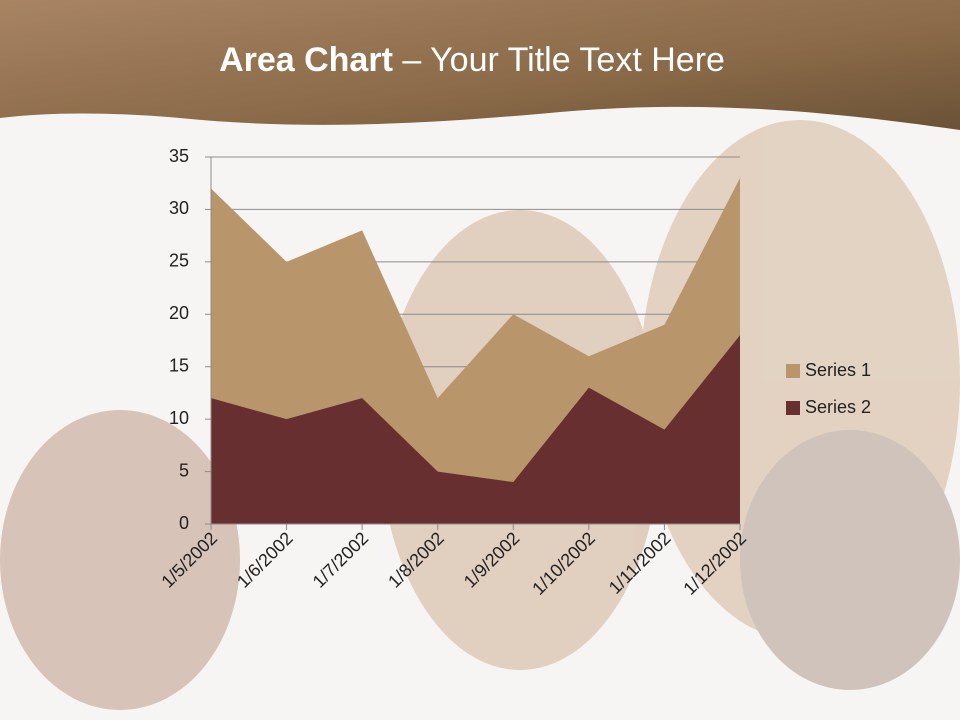  I want to click on y-tick-label: 5, so click(184, 470).